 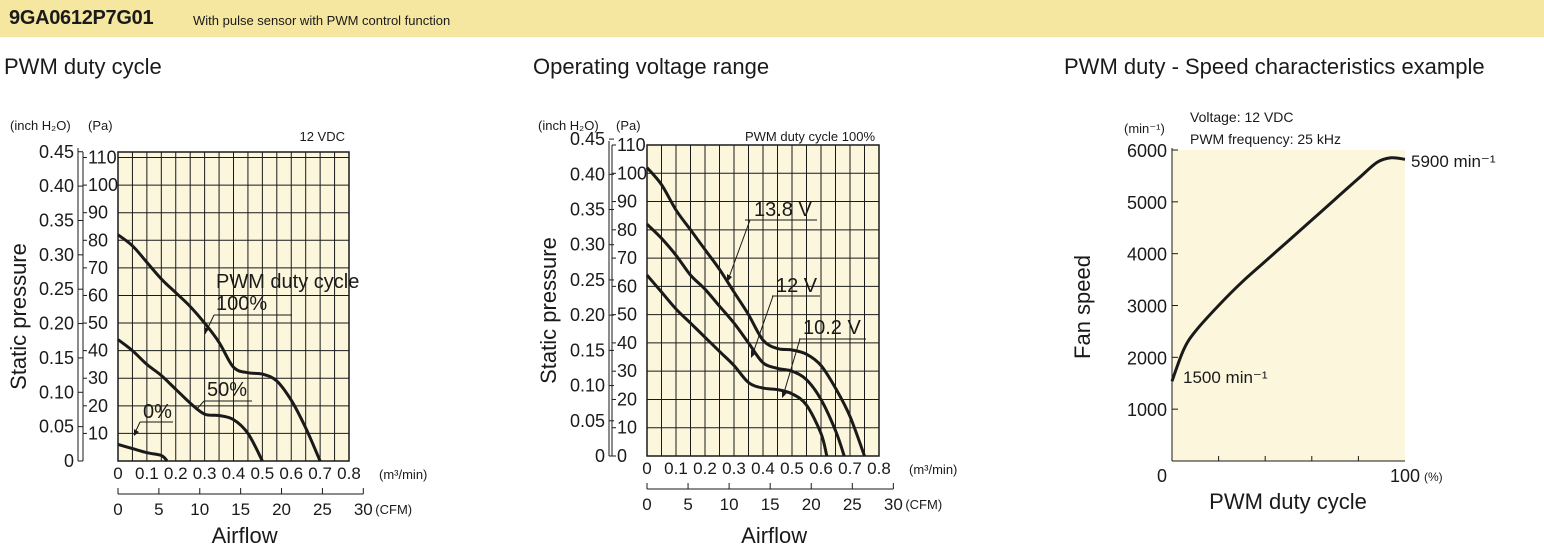 What do you see at coordinates (56, 255) in the screenshot?
I see `c1-inch-tick-label: 0.30` at bounding box center [56, 255].